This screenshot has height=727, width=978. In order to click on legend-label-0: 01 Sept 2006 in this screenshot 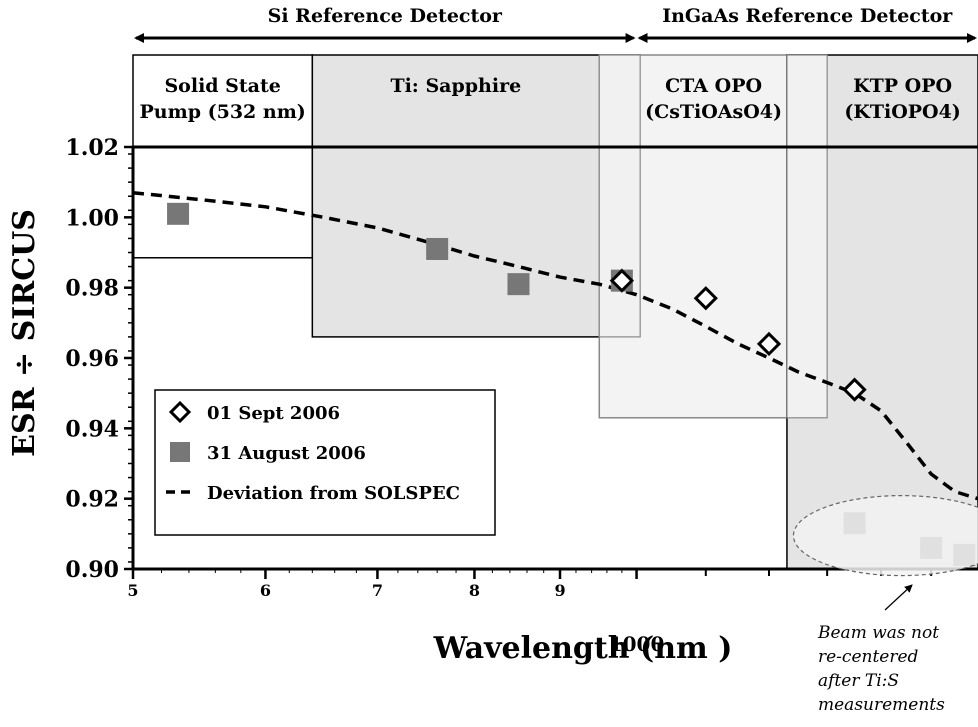, I will do `click(273, 413)`.